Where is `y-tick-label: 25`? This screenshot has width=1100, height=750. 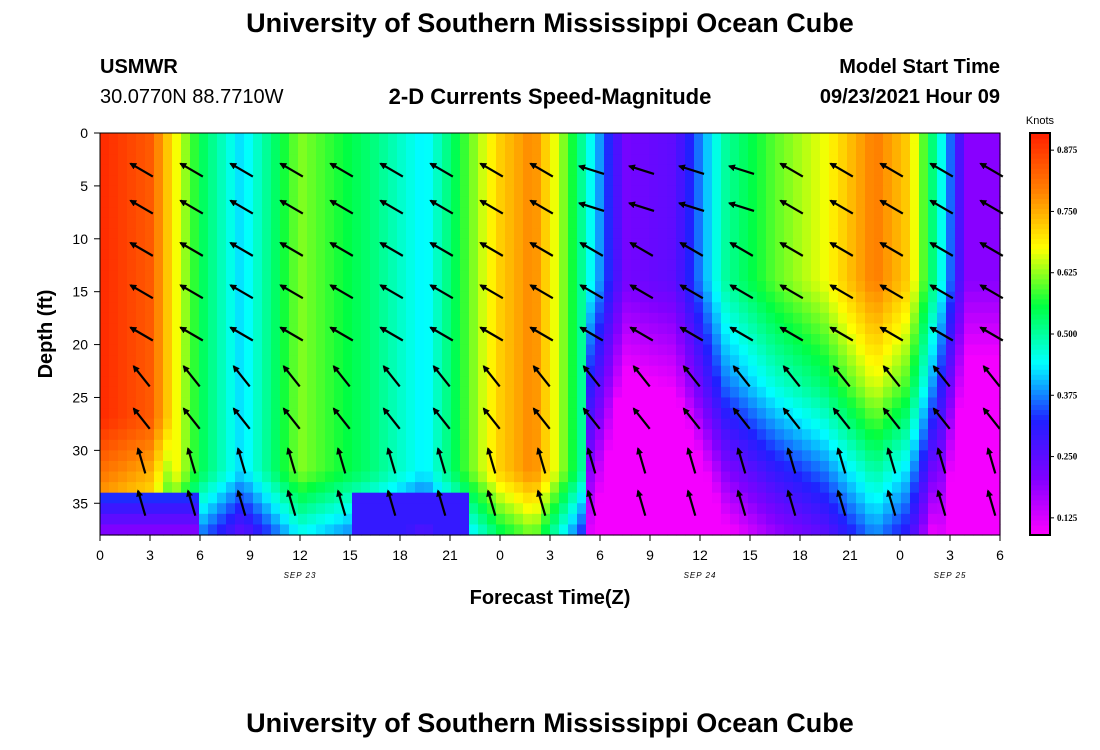
y-tick-label: 25 is located at coordinates (80, 397).